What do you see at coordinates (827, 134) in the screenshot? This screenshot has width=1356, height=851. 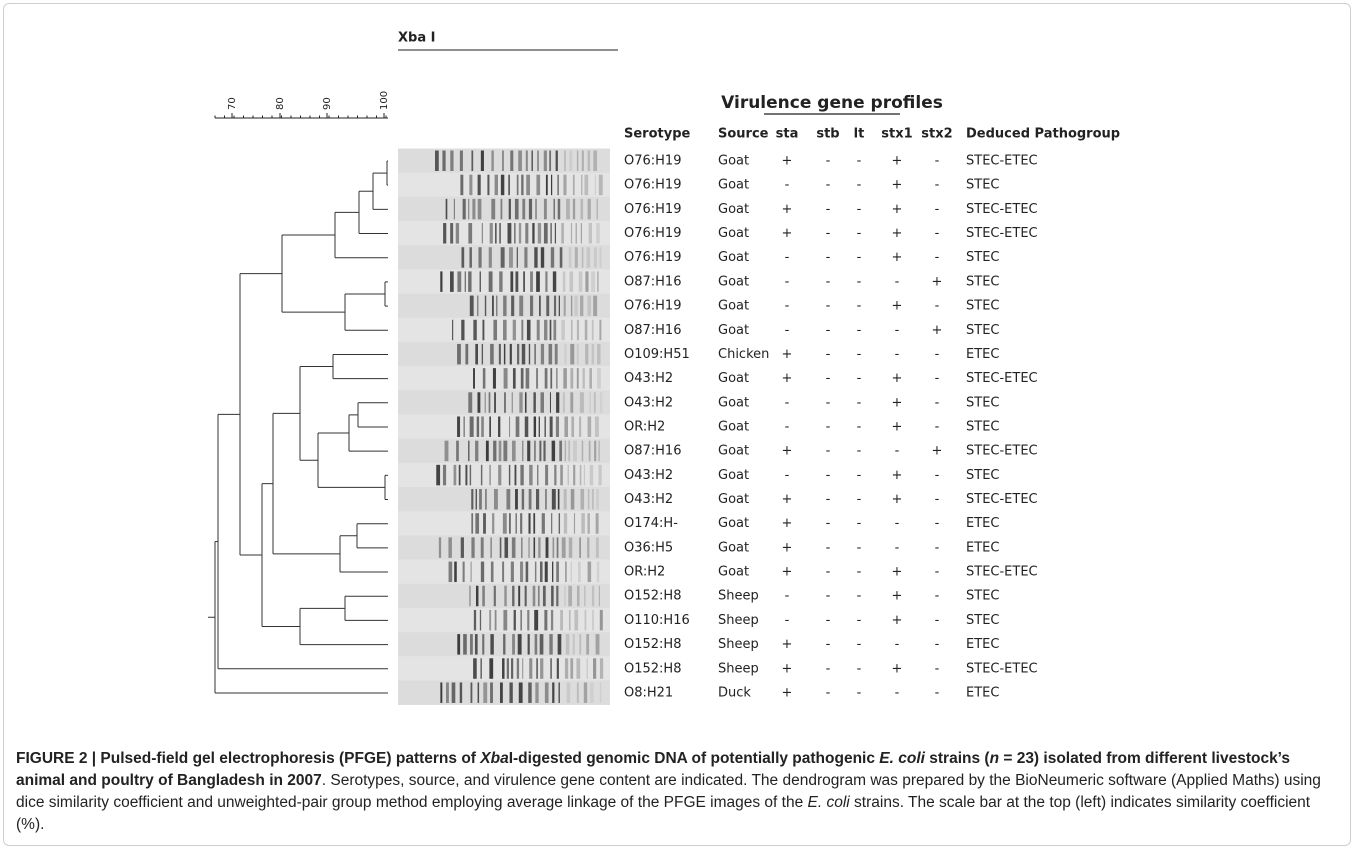 I see `column-header: stb` at bounding box center [827, 134].